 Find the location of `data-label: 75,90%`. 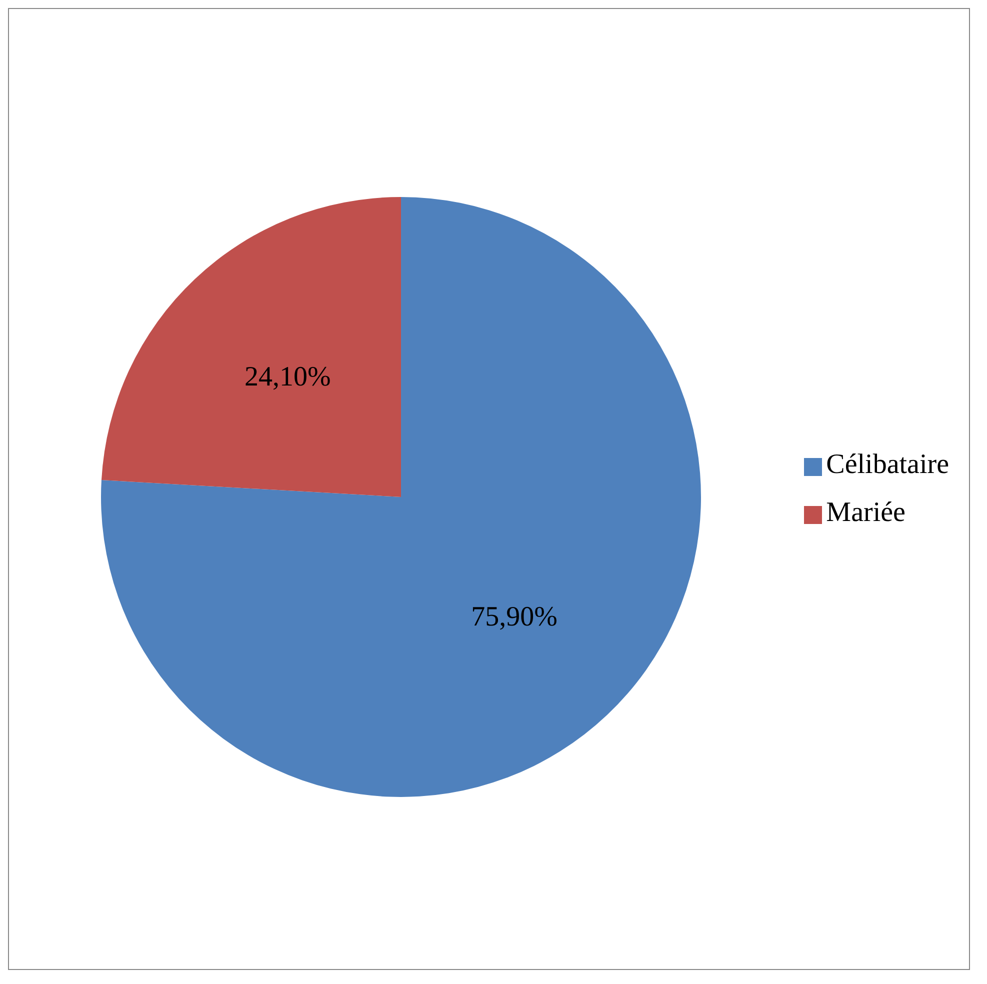

data-label: 75,90% is located at coordinates (514, 616).